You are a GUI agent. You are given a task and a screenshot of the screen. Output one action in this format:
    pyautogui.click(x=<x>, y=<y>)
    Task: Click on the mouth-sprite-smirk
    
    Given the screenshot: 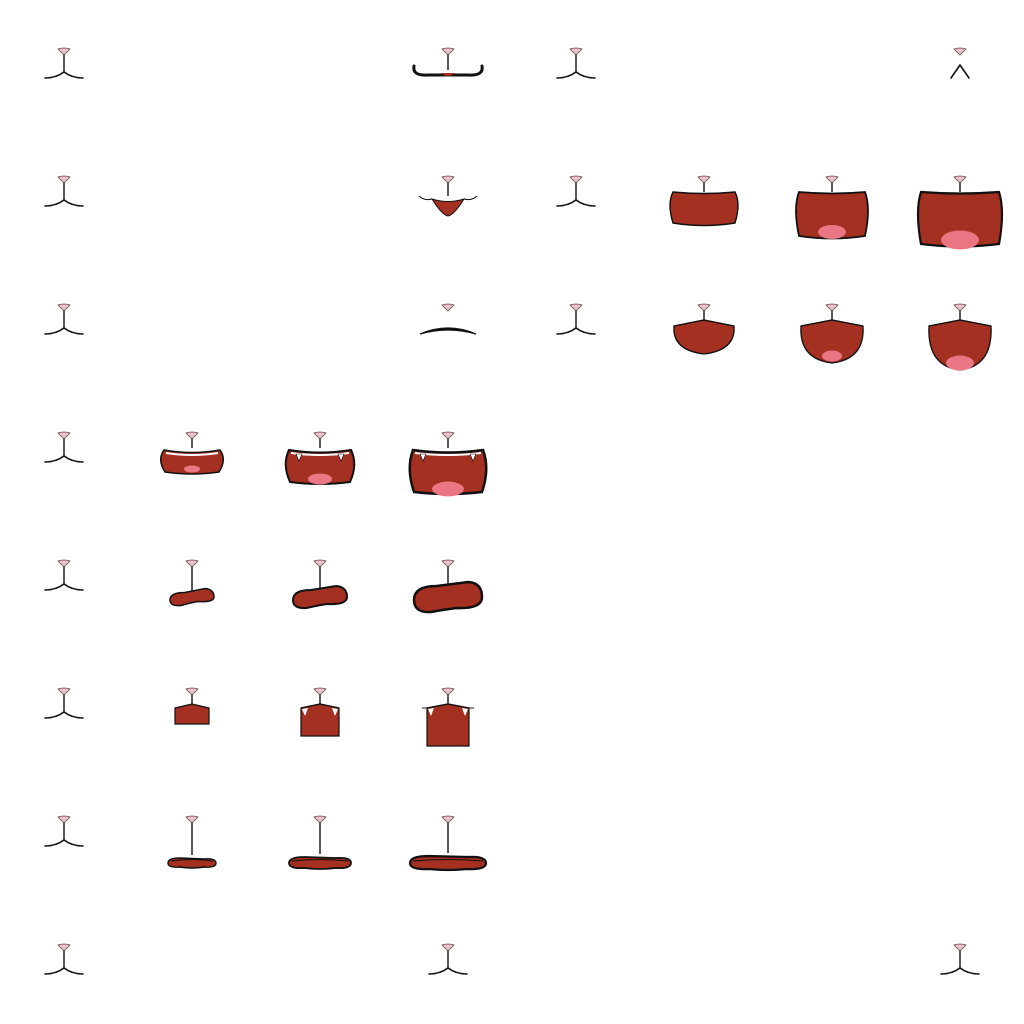 What is the action you would take?
    pyautogui.click(x=448, y=192)
    